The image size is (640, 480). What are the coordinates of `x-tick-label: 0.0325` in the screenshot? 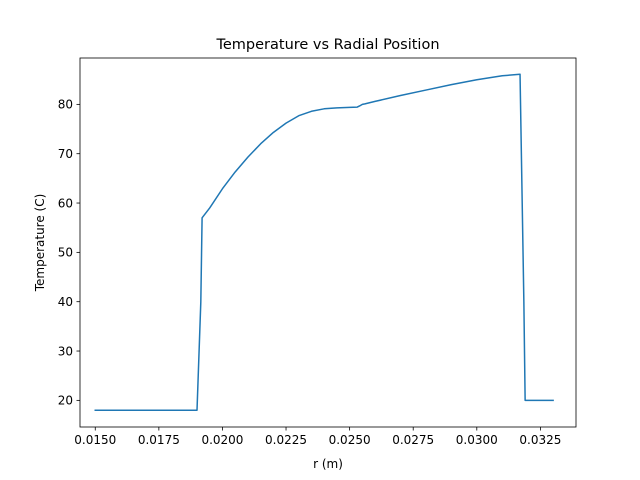 It's located at (540, 440).